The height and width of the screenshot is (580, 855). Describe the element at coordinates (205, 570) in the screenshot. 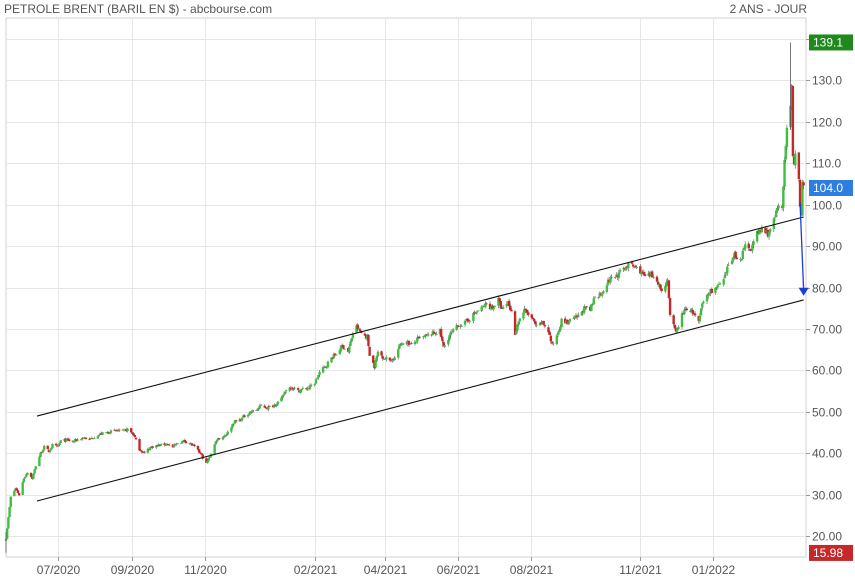

I see `x-tick-label: 11/2020` at that location.